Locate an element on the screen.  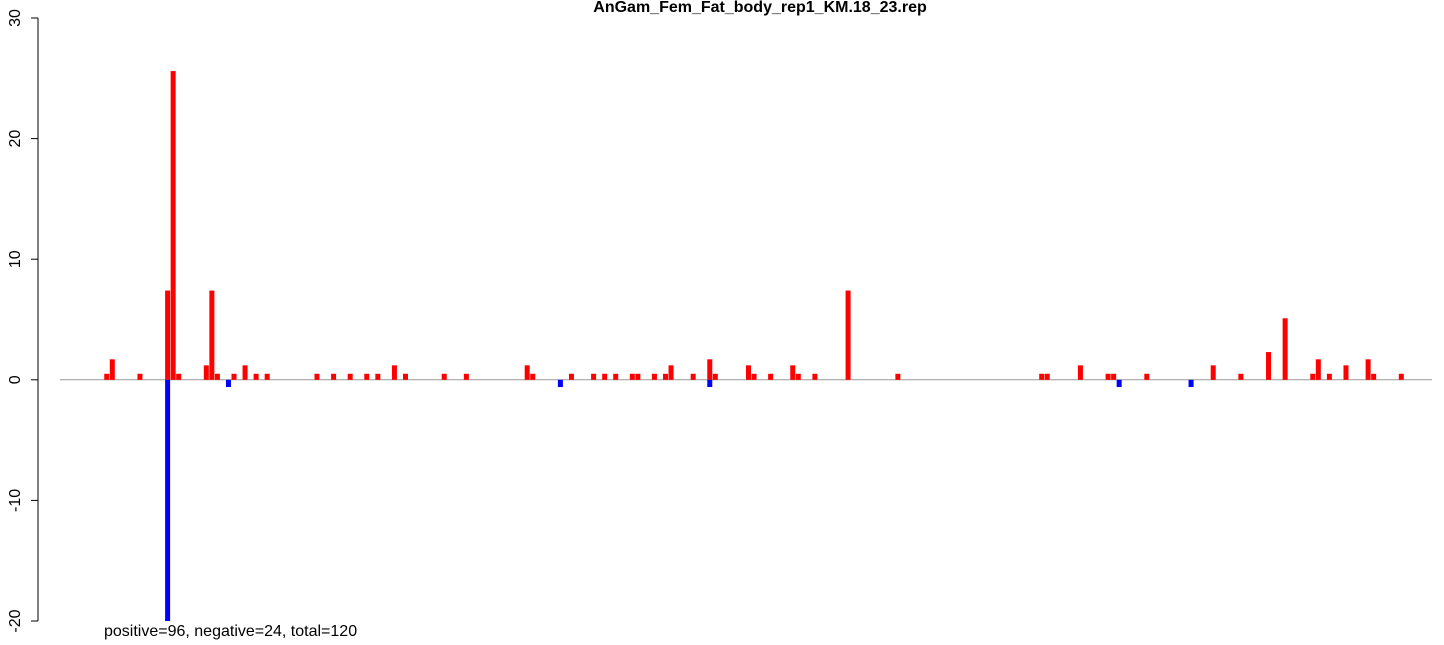
chart-title: AnGam_Fem_Fat_body_rep1_KM.18_23.rep is located at coordinates (760, 8).